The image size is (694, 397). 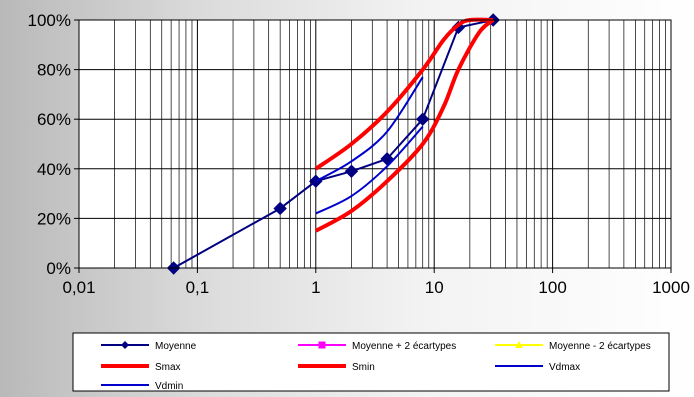 What do you see at coordinates (600, 346) in the screenshot?
I see `legend-label-moyenne-2-cartypes: Moyenne - 2 écartypes` at bounding box center [600, 346].